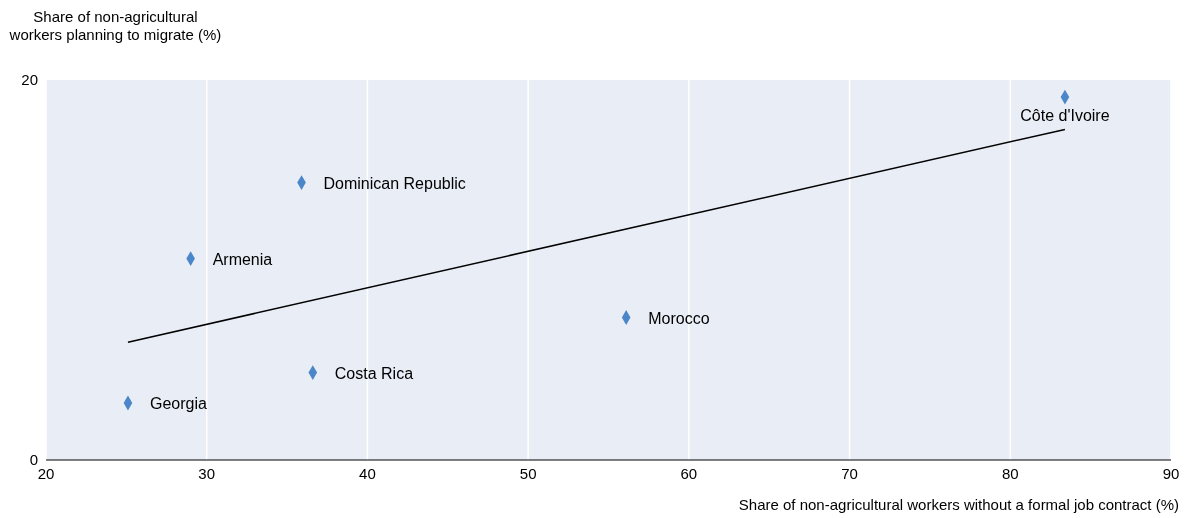  I want to click on annotation: Morocco, so click(679, 318).